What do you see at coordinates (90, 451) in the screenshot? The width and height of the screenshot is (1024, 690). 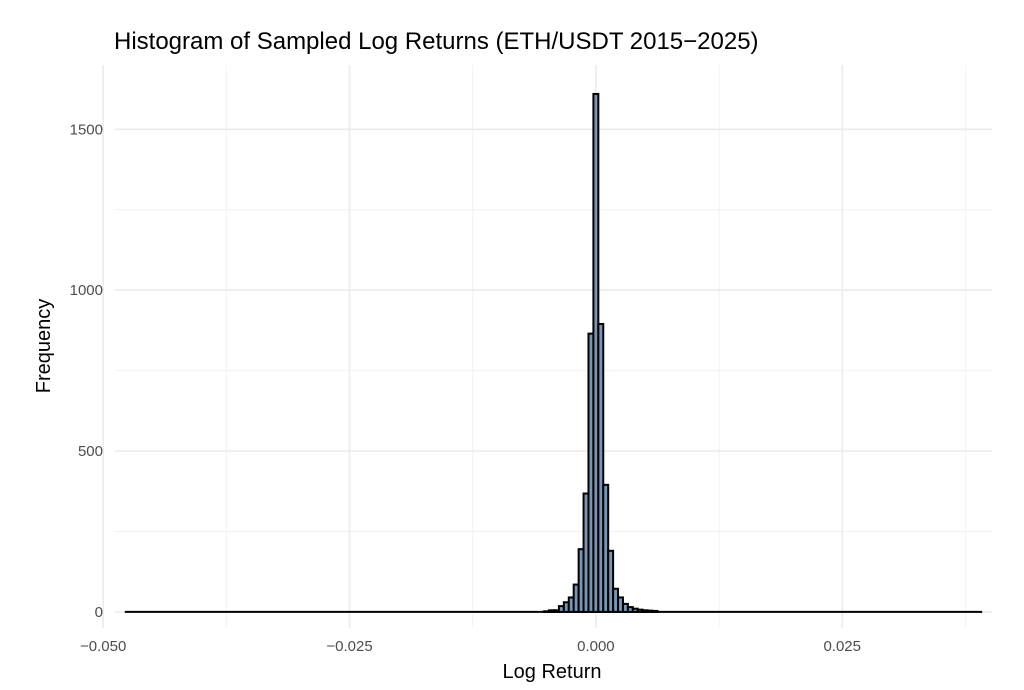 I see `y-tick-label: 500` at bounding box center [90, 451].